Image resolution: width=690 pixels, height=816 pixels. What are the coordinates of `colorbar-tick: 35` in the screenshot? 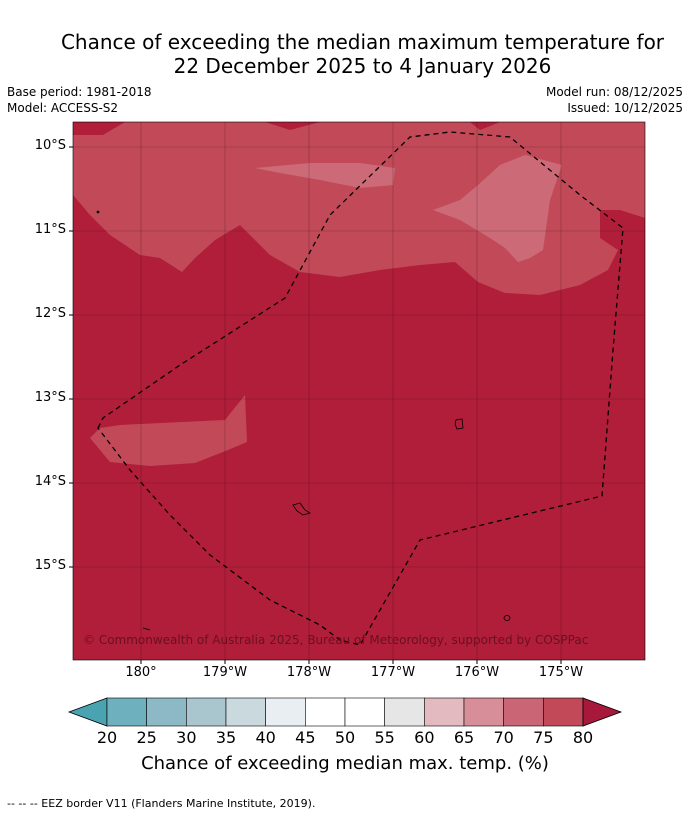 It's located at (226, 737).